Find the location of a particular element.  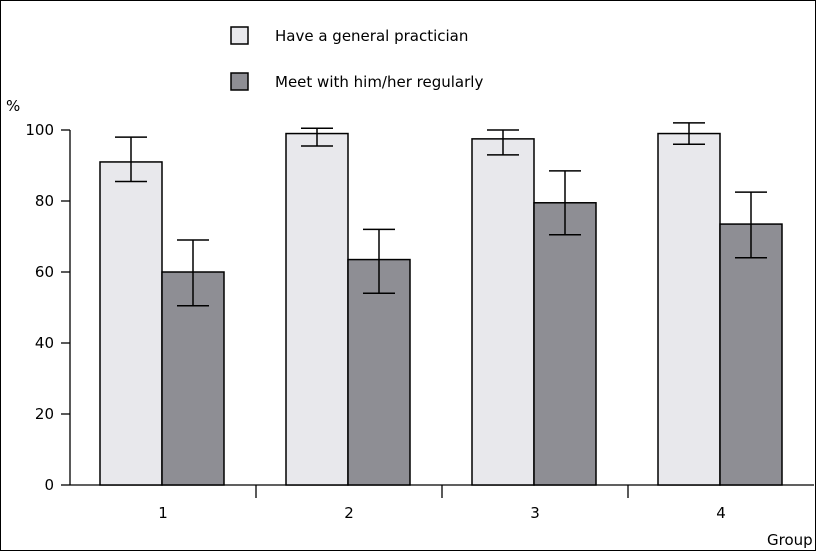

legend-swatch-meet-regularly is located at coordinates (239, 81).